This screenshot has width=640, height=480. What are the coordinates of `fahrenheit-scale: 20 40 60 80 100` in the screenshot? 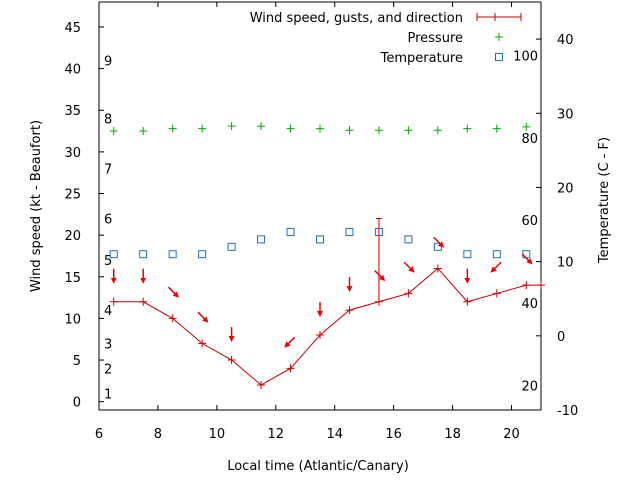 It's located at (525, 221).